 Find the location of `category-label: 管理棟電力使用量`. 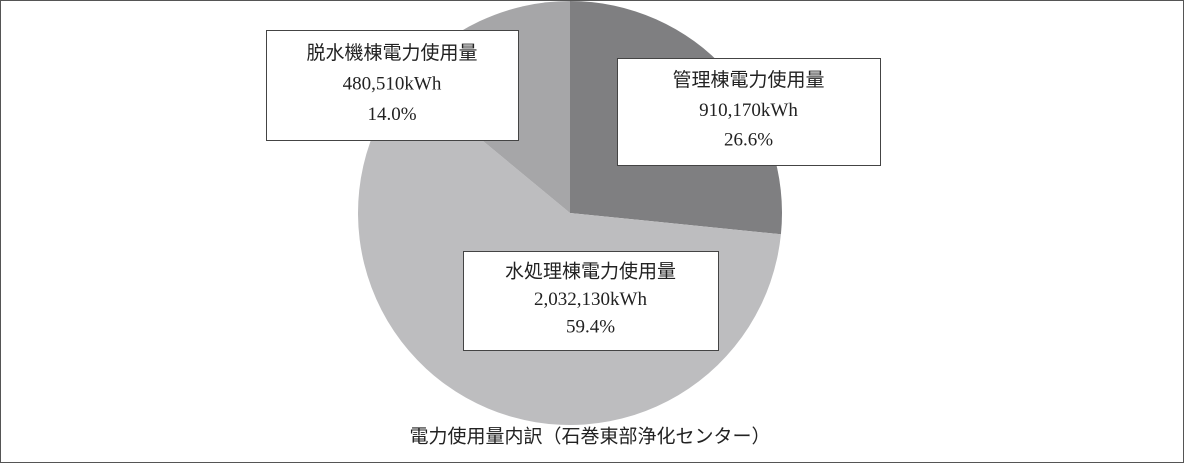

category-label: 管理棟電力使用量 is located at coordinates (748, 80).